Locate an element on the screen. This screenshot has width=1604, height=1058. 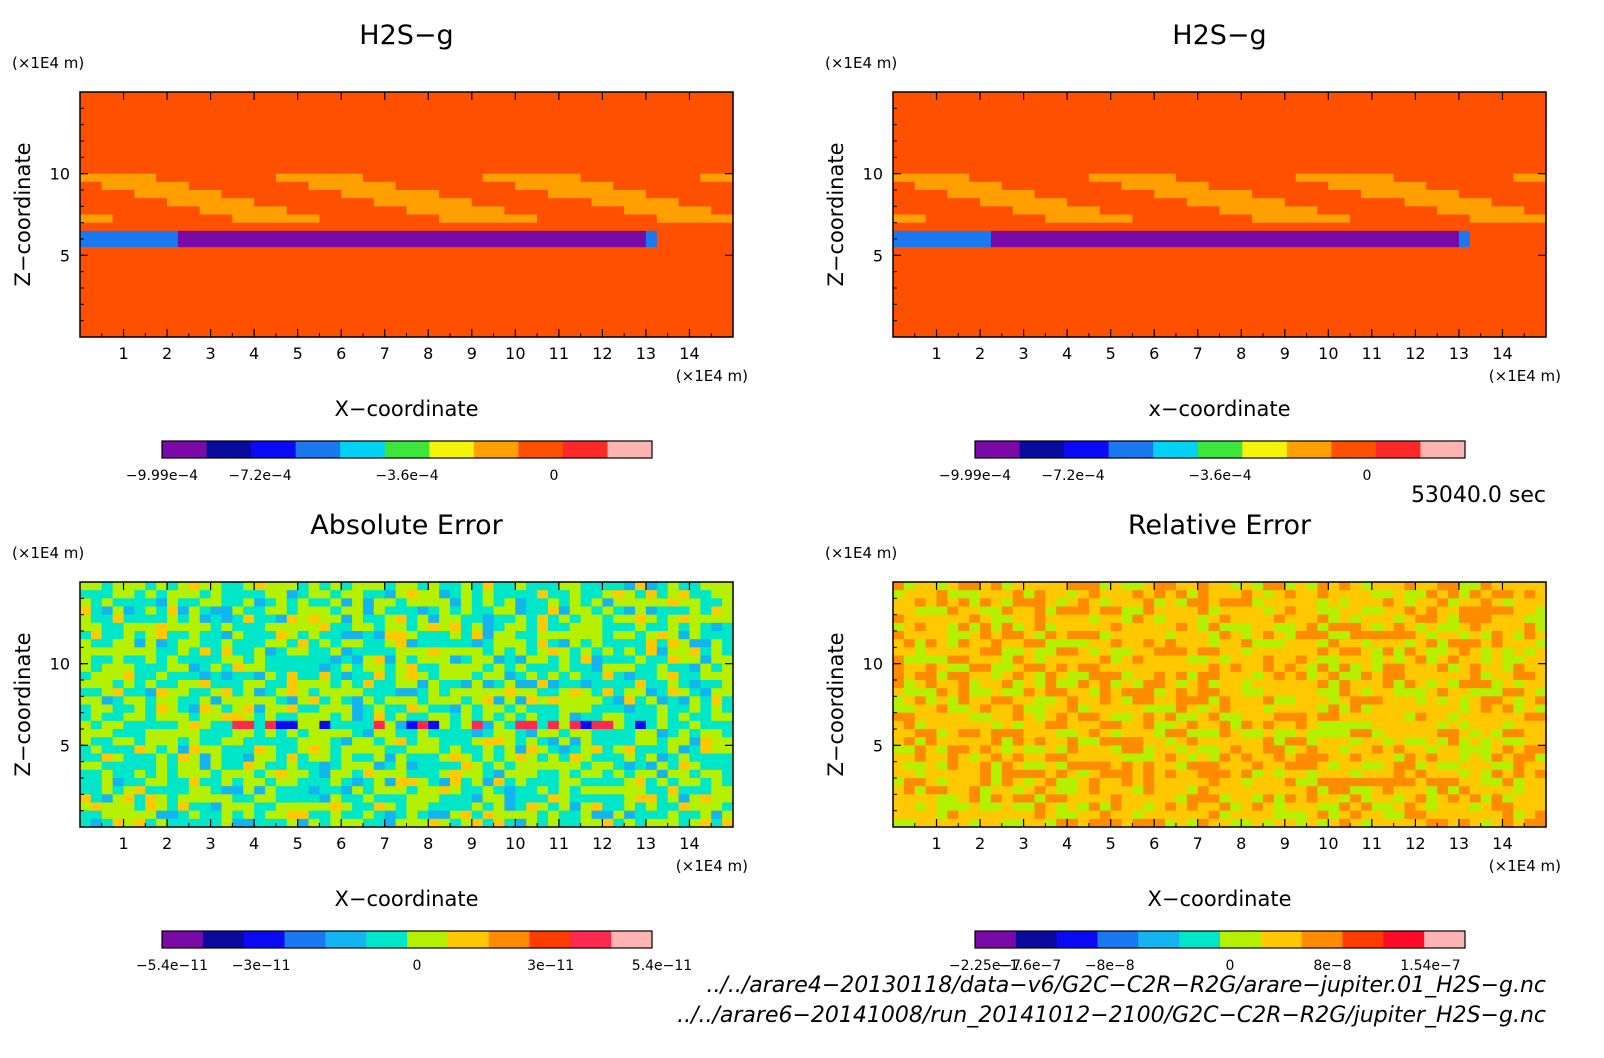
colorbar-label: −9.99e−4 is located at coordinates (162, 476).